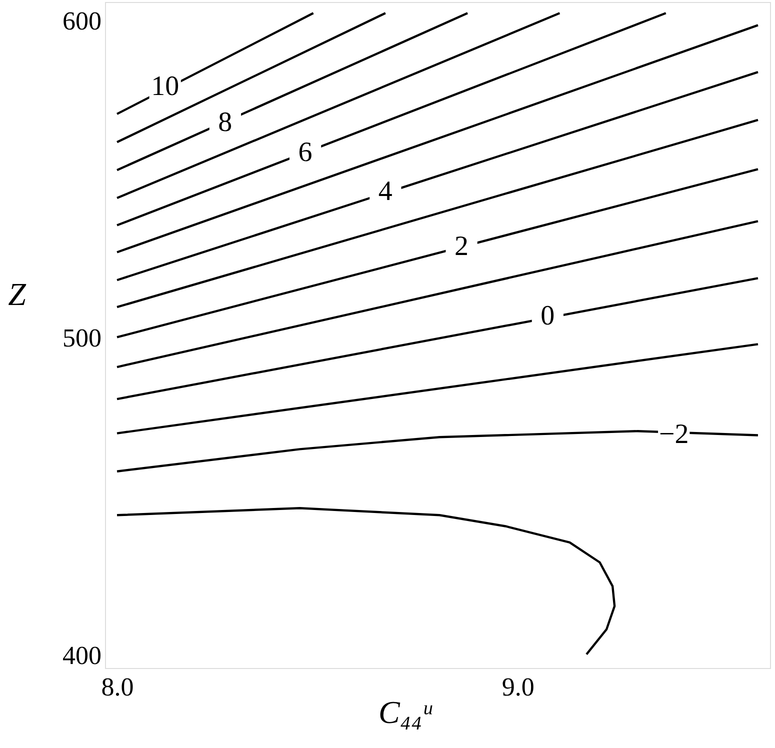 This screenshot has height=748, width=775. I want to click on y-axis-title: Z, so click(18, 294).